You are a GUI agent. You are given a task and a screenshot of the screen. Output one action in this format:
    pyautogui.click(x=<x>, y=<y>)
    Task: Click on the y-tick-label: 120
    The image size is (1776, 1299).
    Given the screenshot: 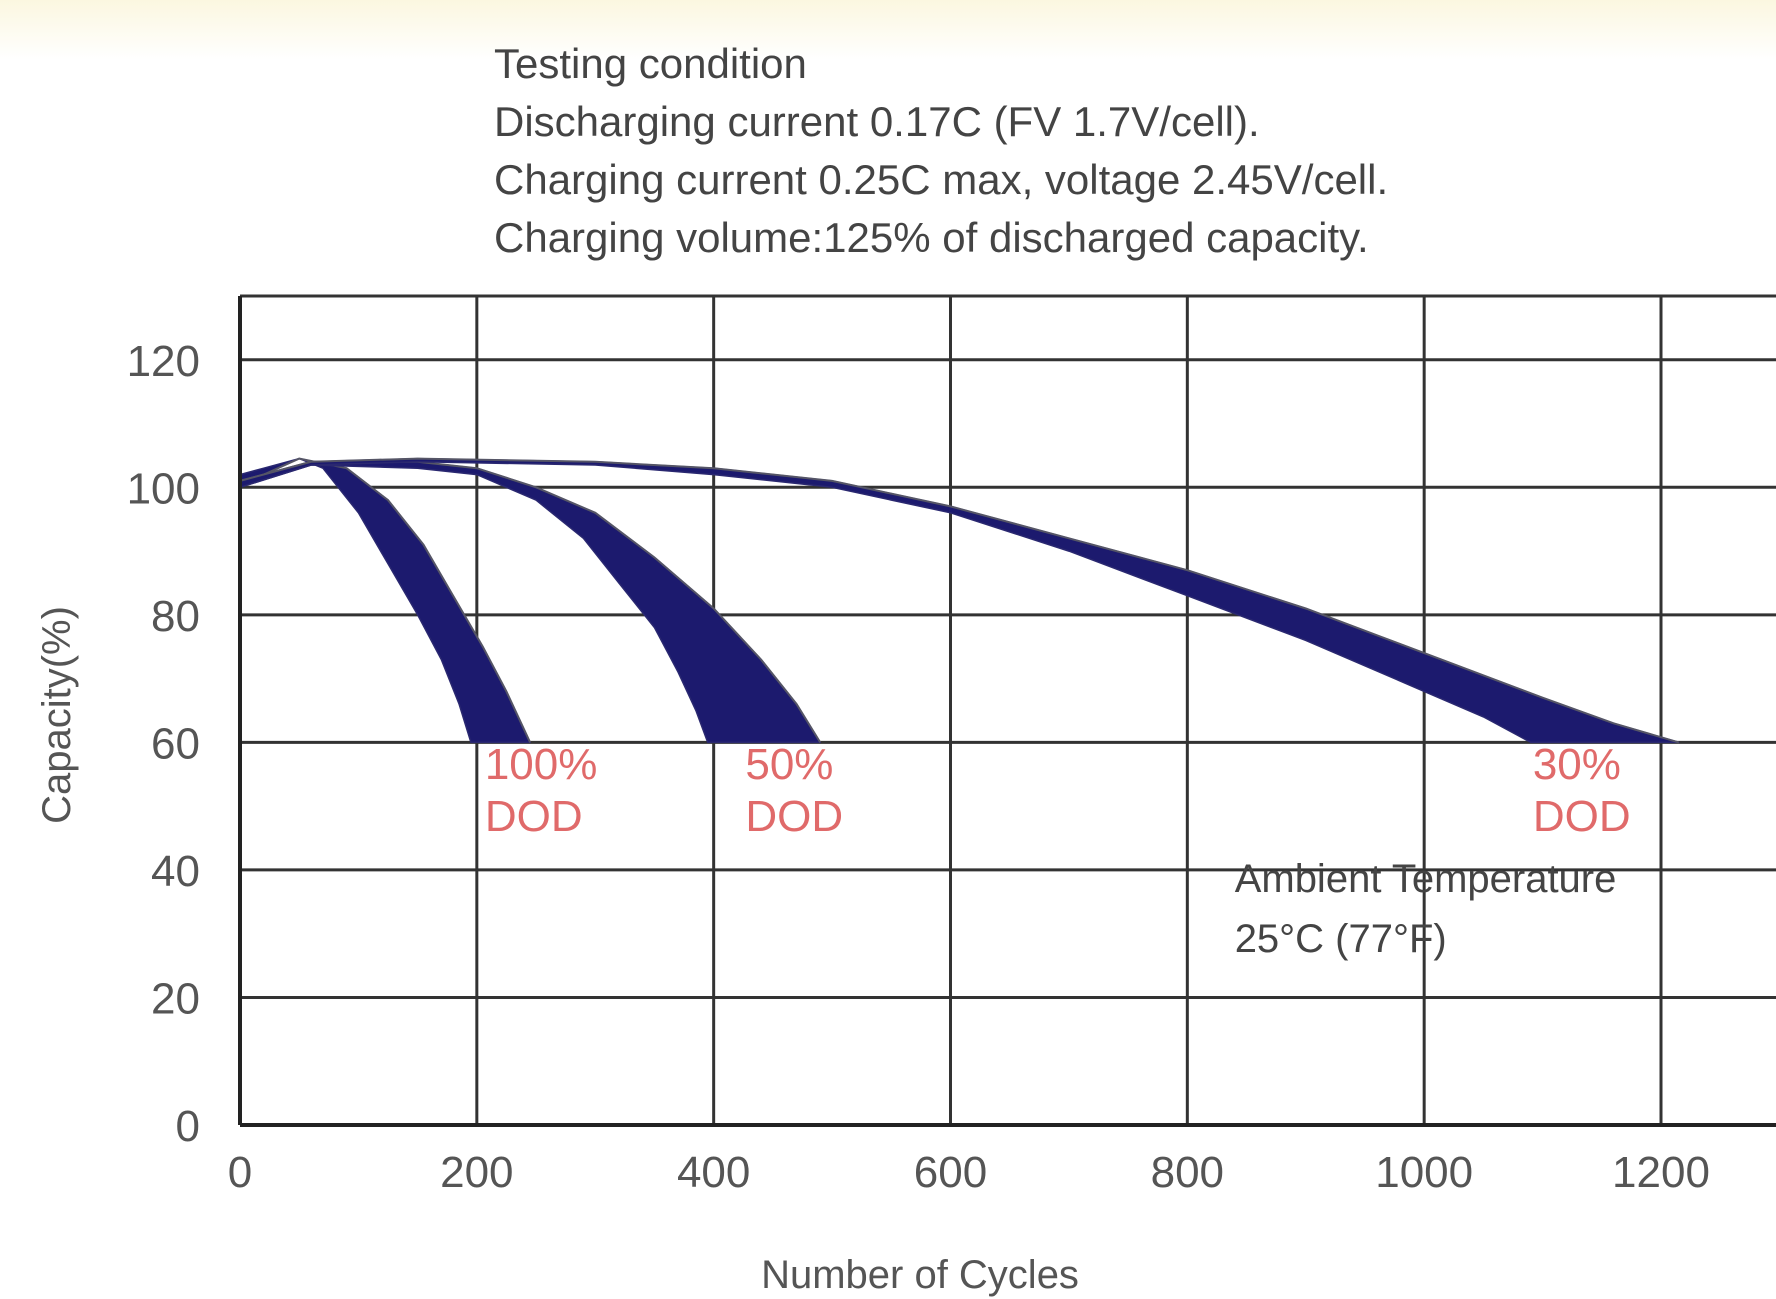 What is the action you would take?
    pyautogui.click(x=163, y=361)
    